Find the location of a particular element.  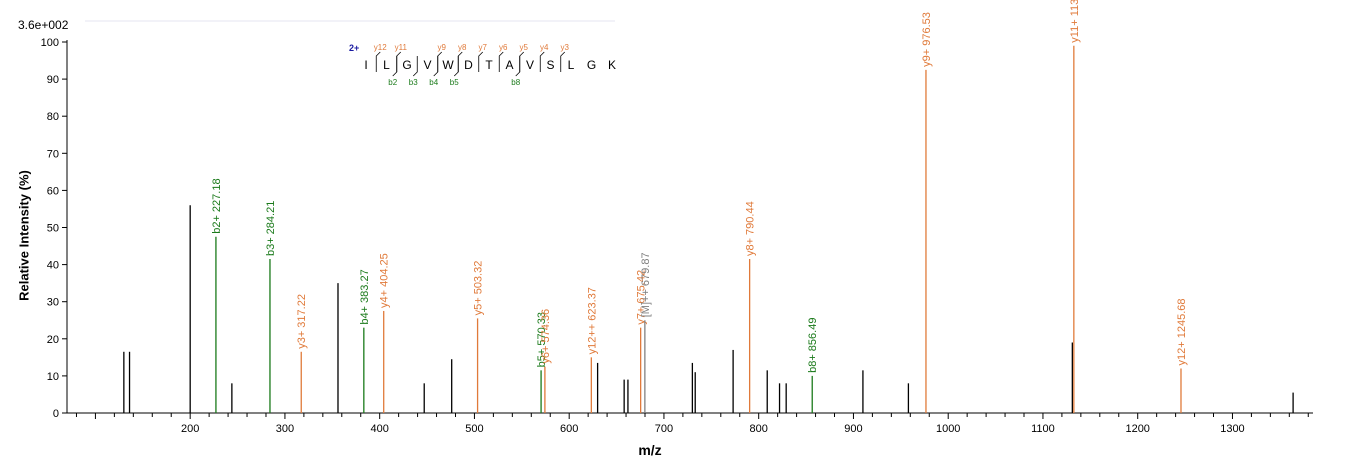

x-tick-label: 1300 is located at coordinates (1232, 429).